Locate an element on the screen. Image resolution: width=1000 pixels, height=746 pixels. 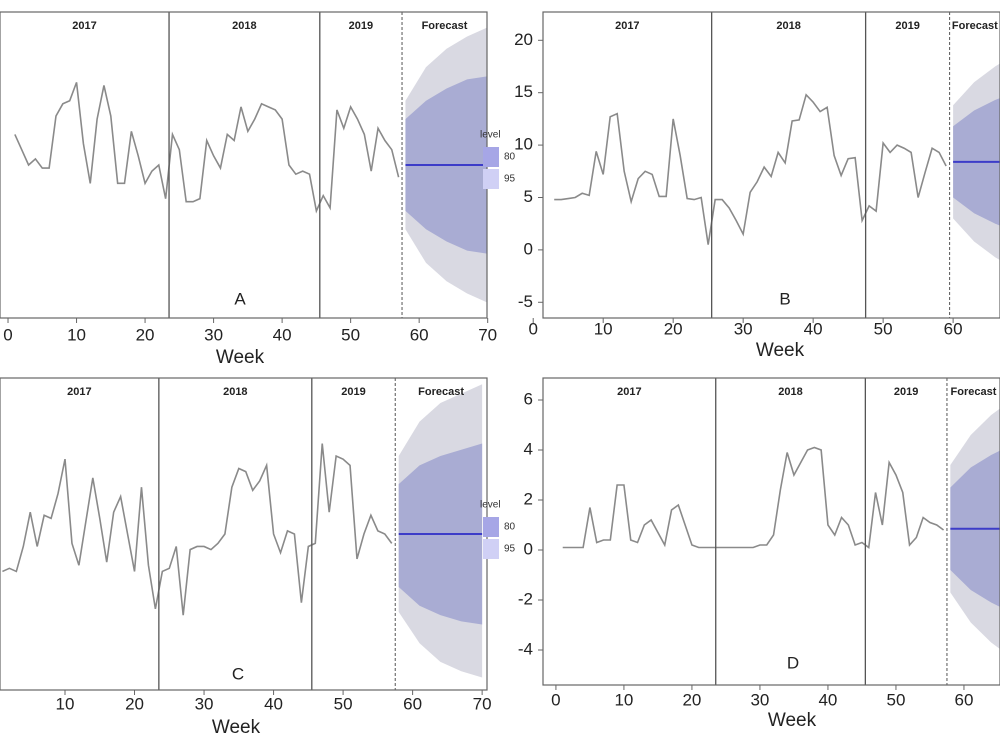
y-tick-label: 20 is located at coordinates (523, 39).